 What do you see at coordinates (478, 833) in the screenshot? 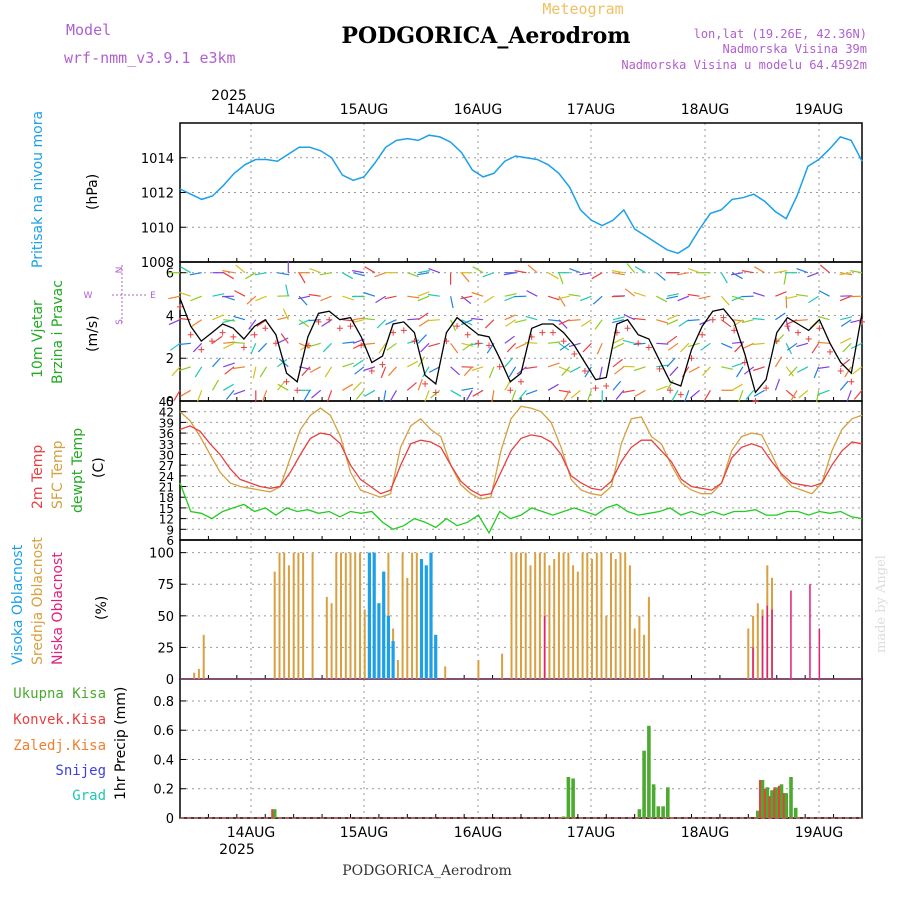
I see `bottom-day-label-16AUG: 16AUG` at bounding box center [478, 833].